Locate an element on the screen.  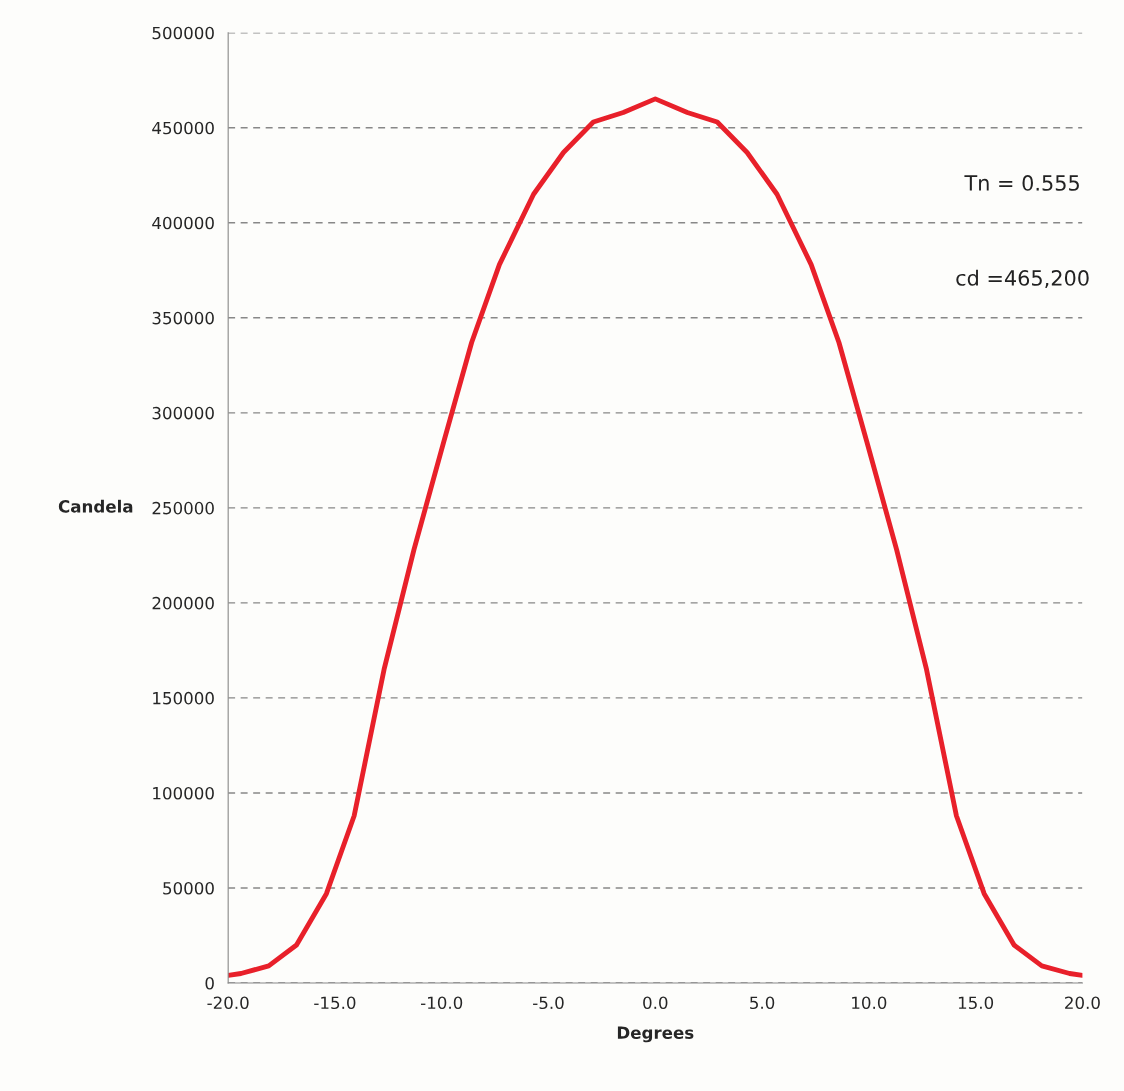
y-tick-label: 150000 is located at coordinates (183, 698).